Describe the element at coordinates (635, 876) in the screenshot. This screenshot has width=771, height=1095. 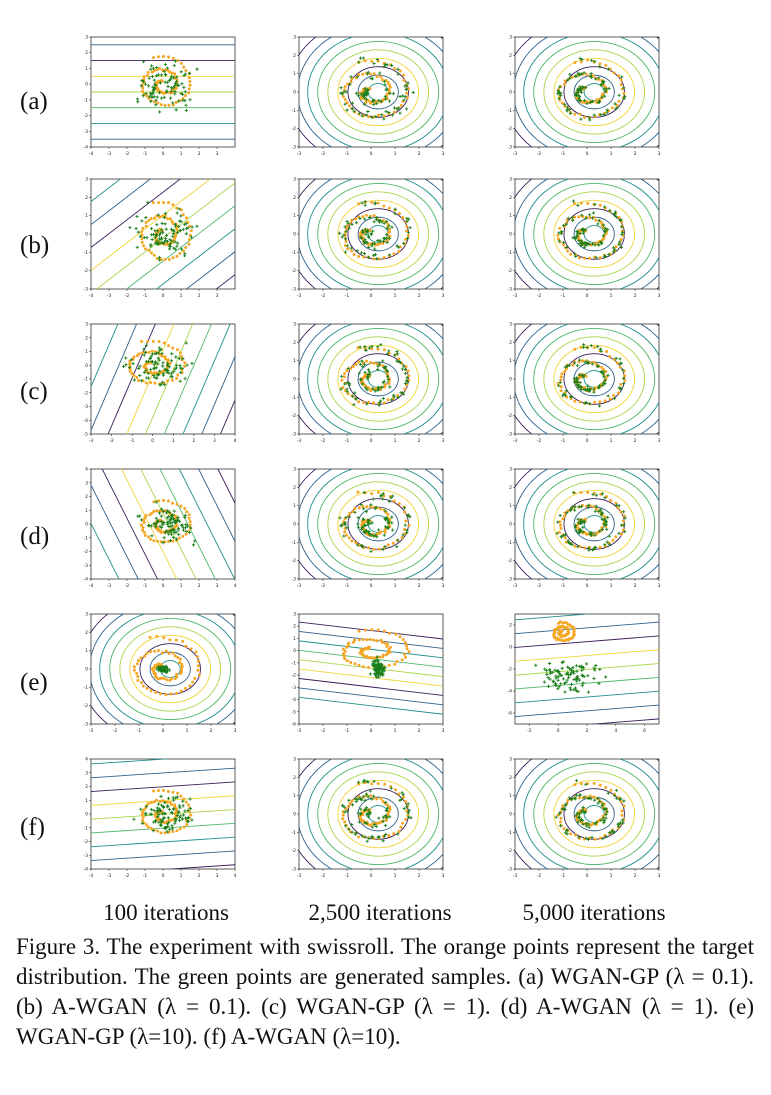
I see `x-tick-label: 2` at that location.